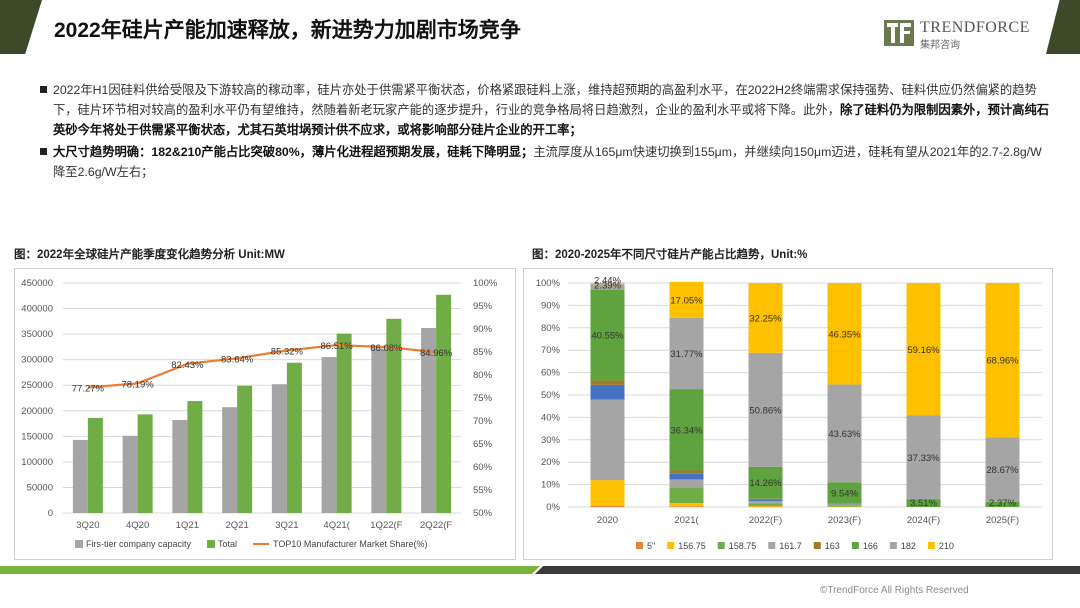  Describe the element at coordinates (37, 309) in the screenshot. I see `y-tick-label: 400000` at that location.